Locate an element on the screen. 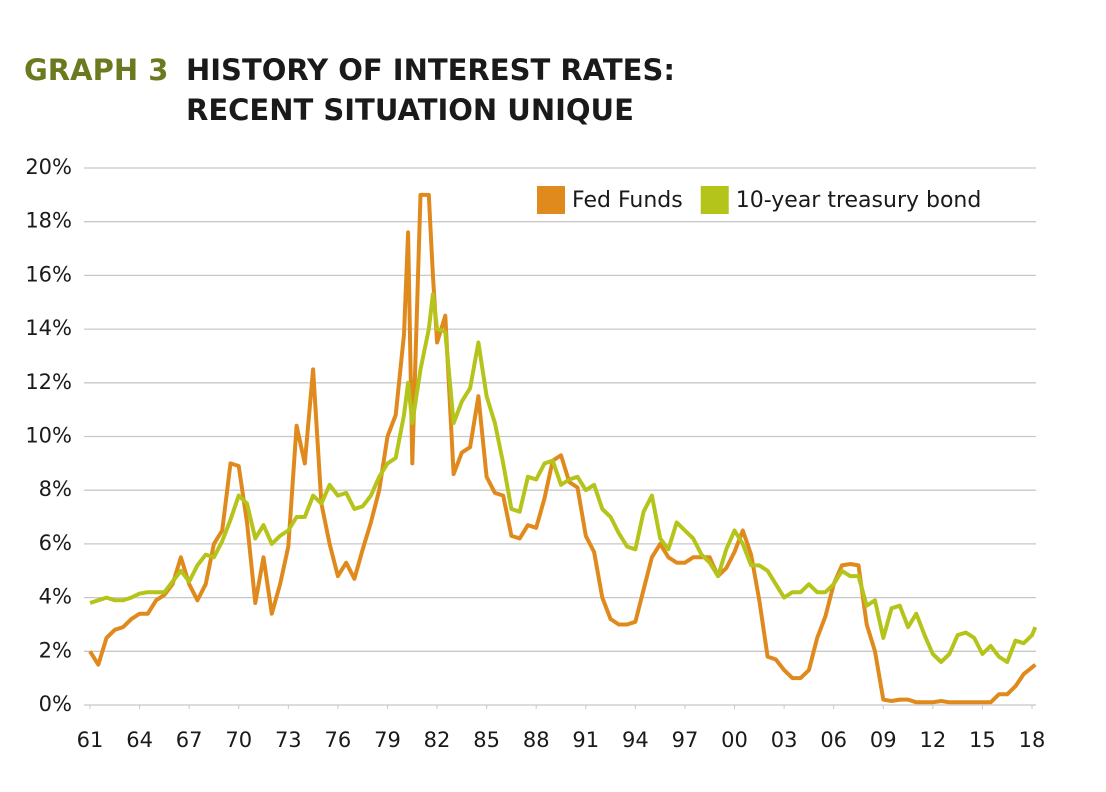  x-tick-label: 67 is located at coordinates (189, 740).